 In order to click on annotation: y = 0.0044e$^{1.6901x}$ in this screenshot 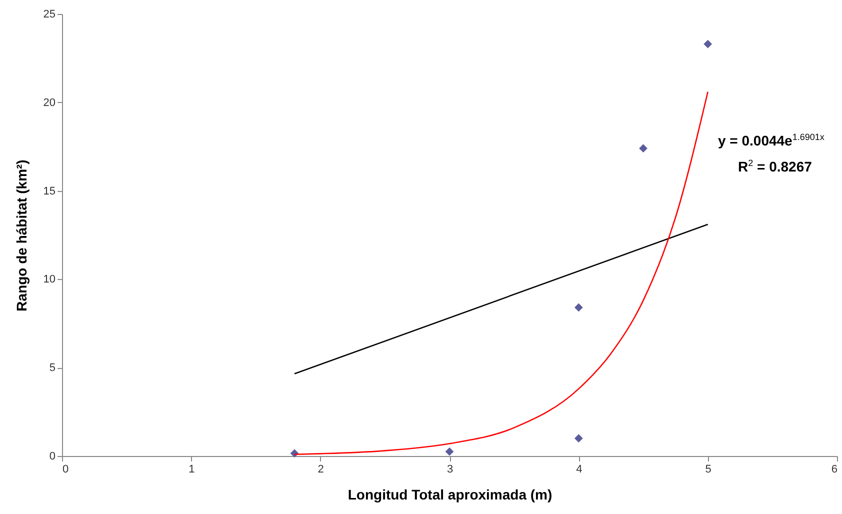, I will do `click(771, 140)`.